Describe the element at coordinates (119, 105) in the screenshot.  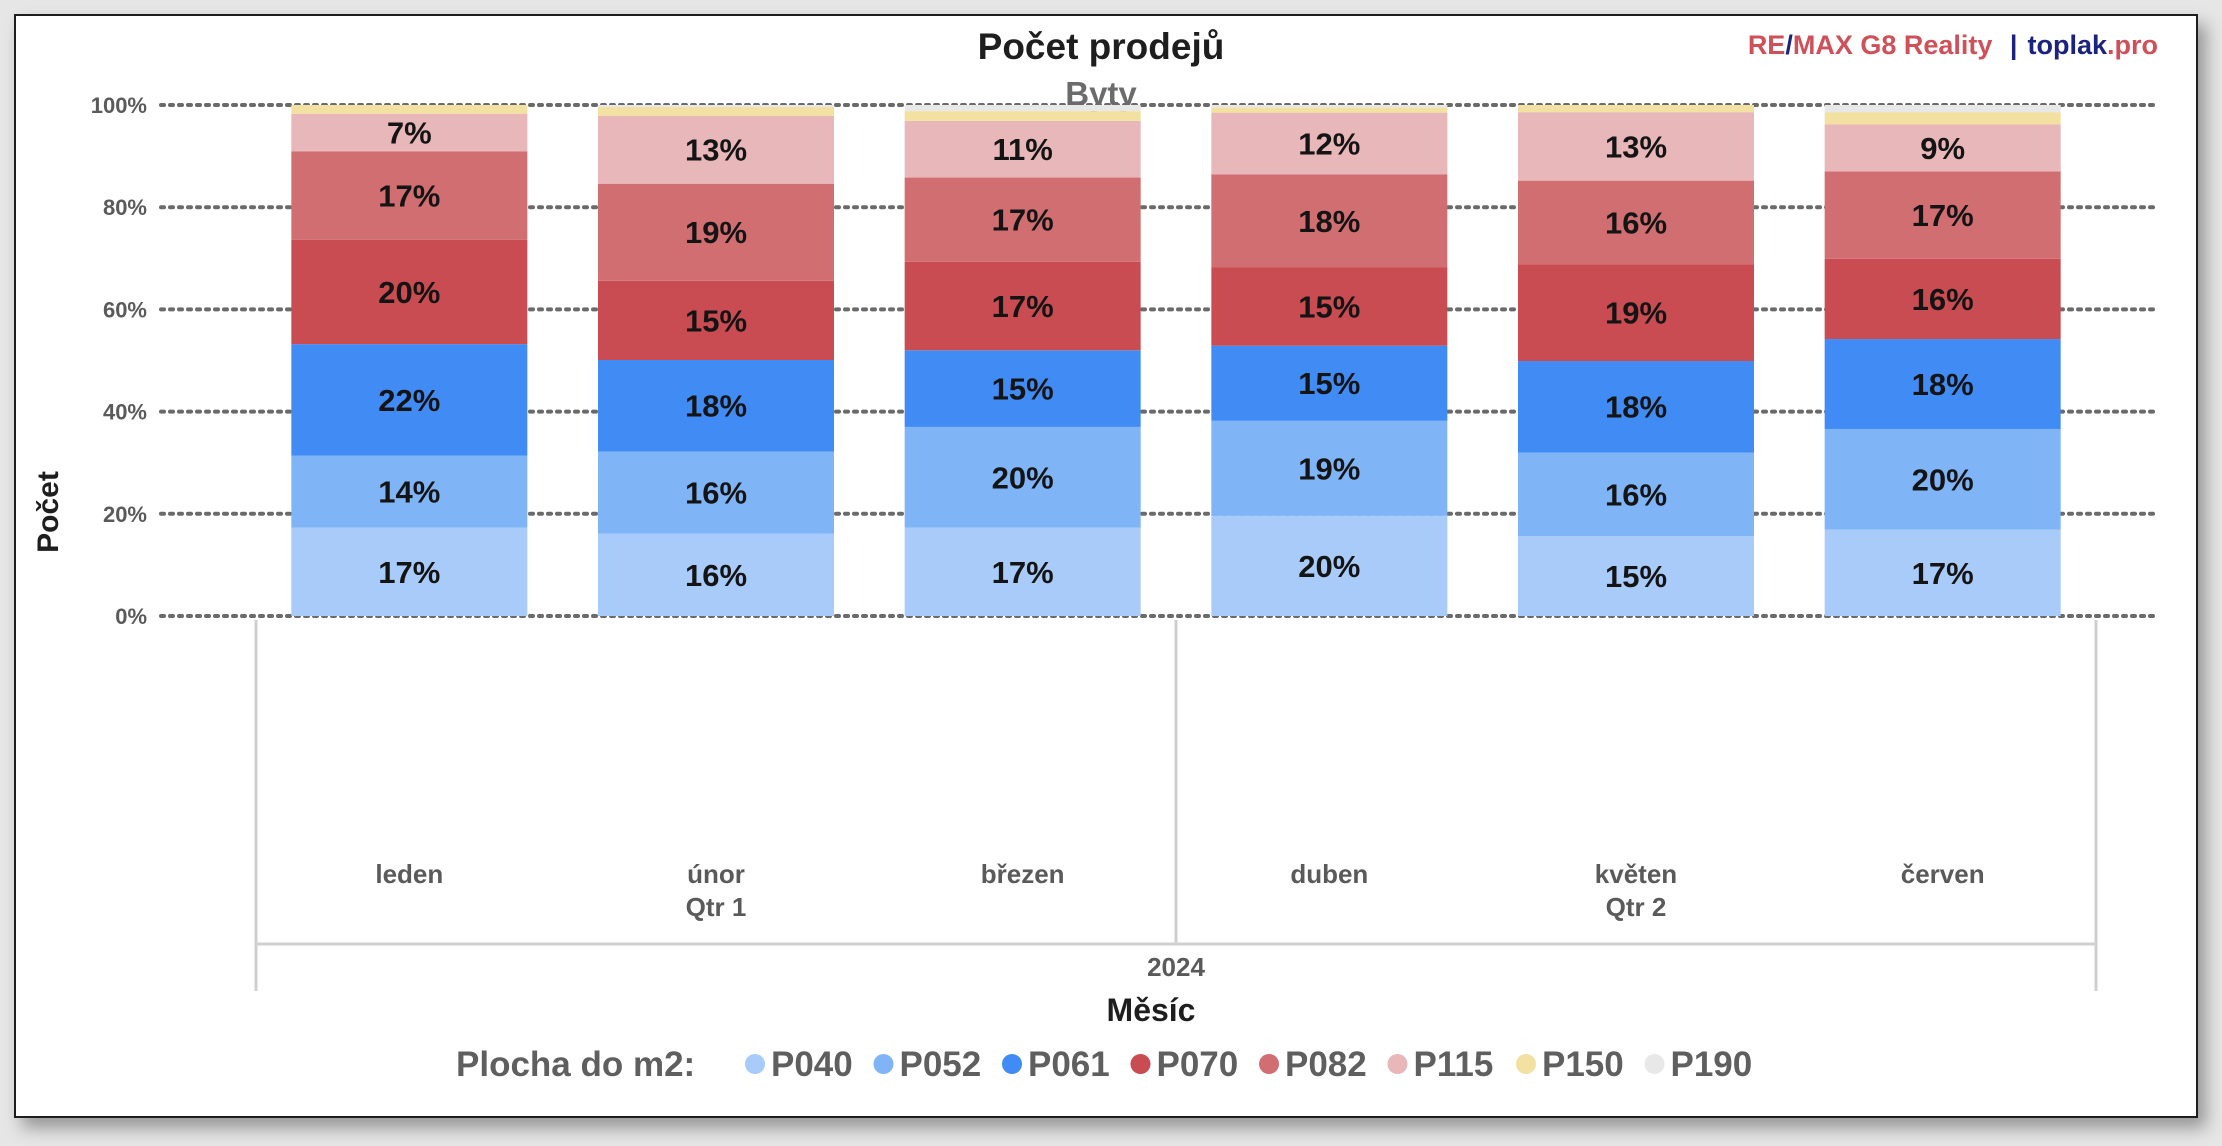
I see `y-tick-label: 100%` at that location.